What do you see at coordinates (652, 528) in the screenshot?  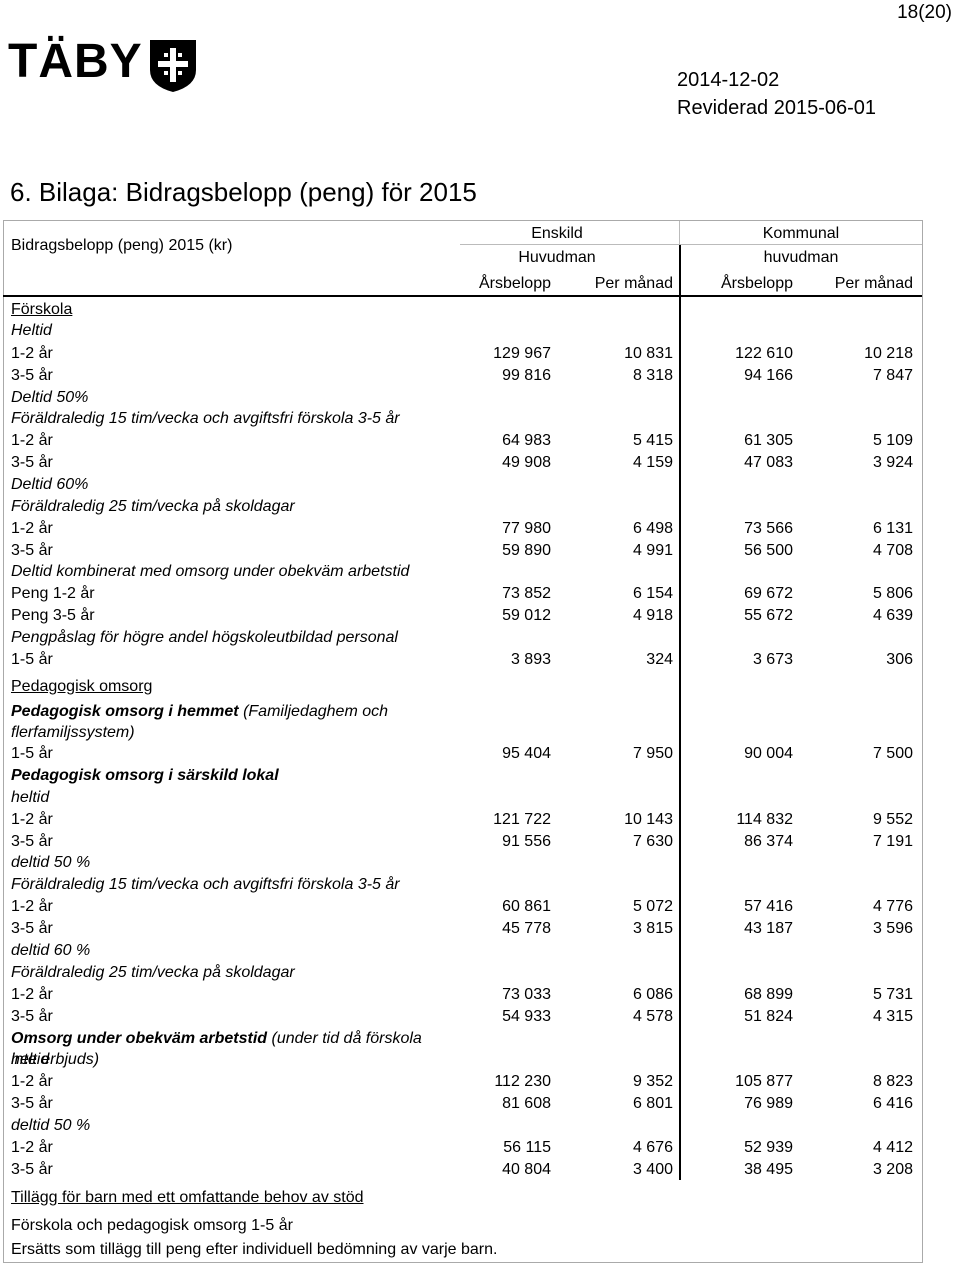 I see `cell-value: 6 498` at bounding box center [652, 528].